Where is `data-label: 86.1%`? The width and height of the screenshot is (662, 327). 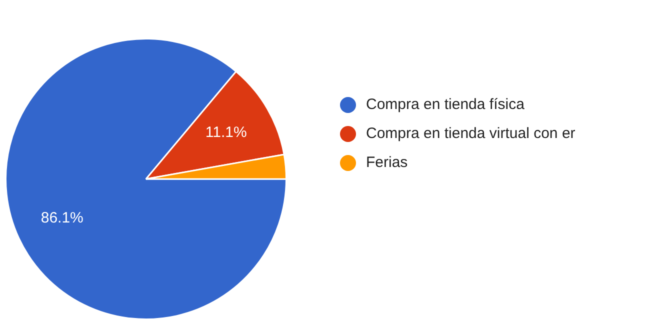 data-label: 86.1% is located at coordinates (62, 217).